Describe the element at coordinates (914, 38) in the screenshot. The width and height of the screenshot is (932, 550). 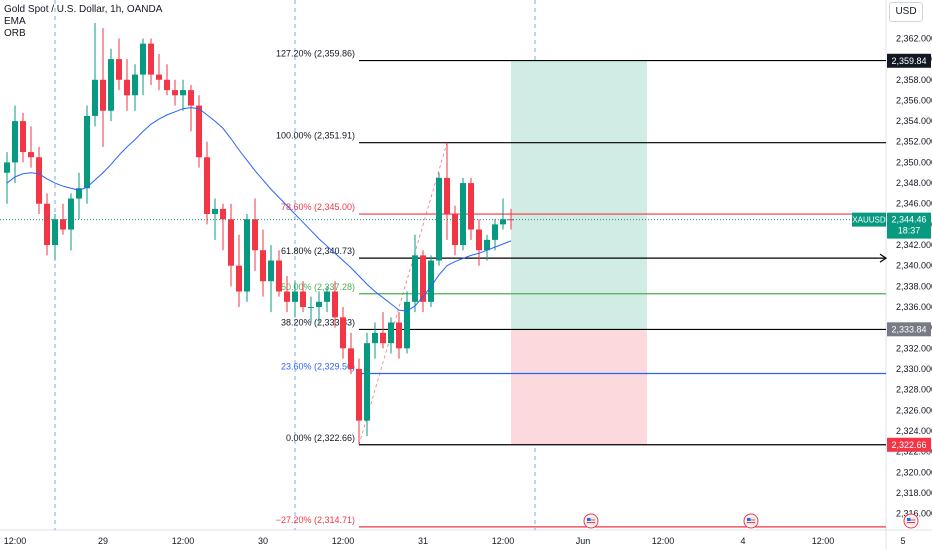
I see `price-tick-label: 2,362.000` at that location.